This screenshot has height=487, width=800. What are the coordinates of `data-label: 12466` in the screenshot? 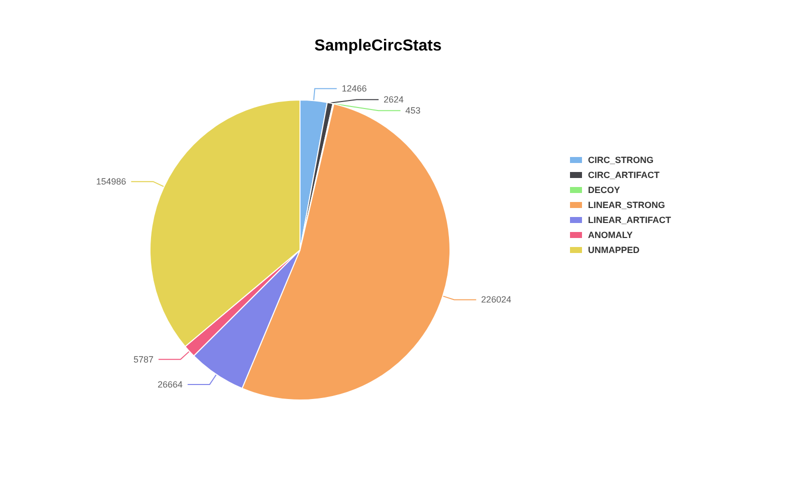 It's located at (354, 89).